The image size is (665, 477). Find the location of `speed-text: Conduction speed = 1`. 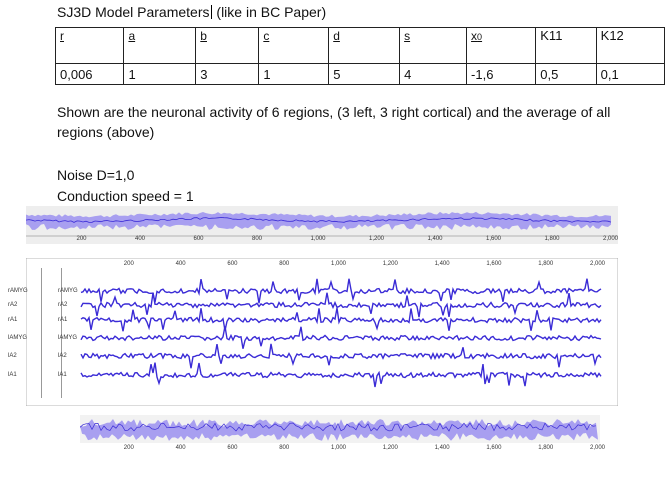

speed-text: Conduction speed = 1 is located at coordinates (125, 196).